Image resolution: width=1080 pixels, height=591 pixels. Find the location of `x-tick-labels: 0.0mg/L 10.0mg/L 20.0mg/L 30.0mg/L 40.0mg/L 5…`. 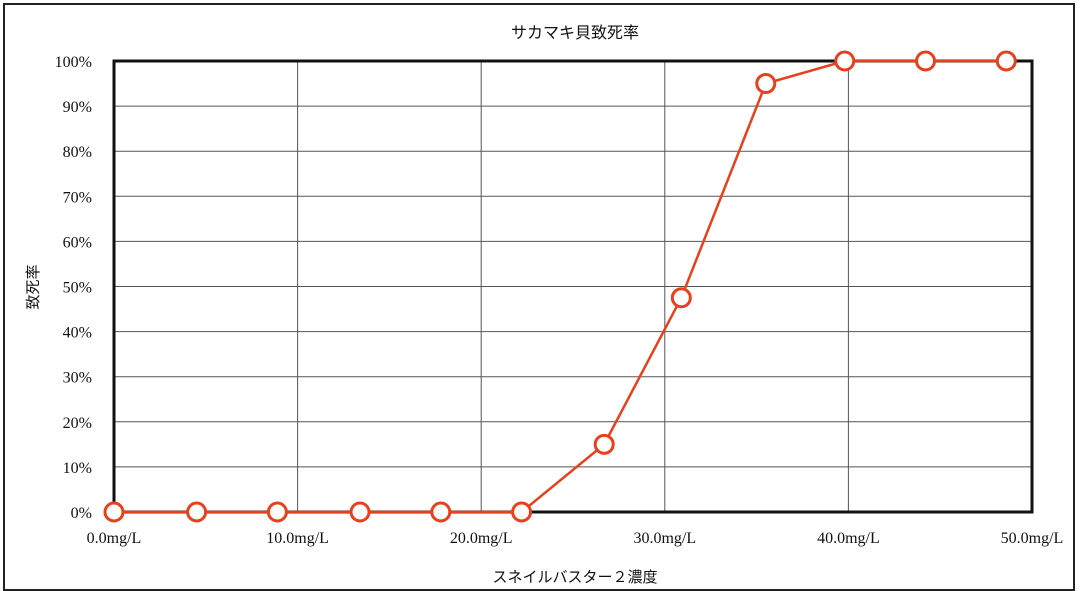

x-tick-labels: 0.0mg/L 10.0mg/L 20.0mg/L 30.0mg/L 40.0mg/L 5… is located at coordinates (575, 538).